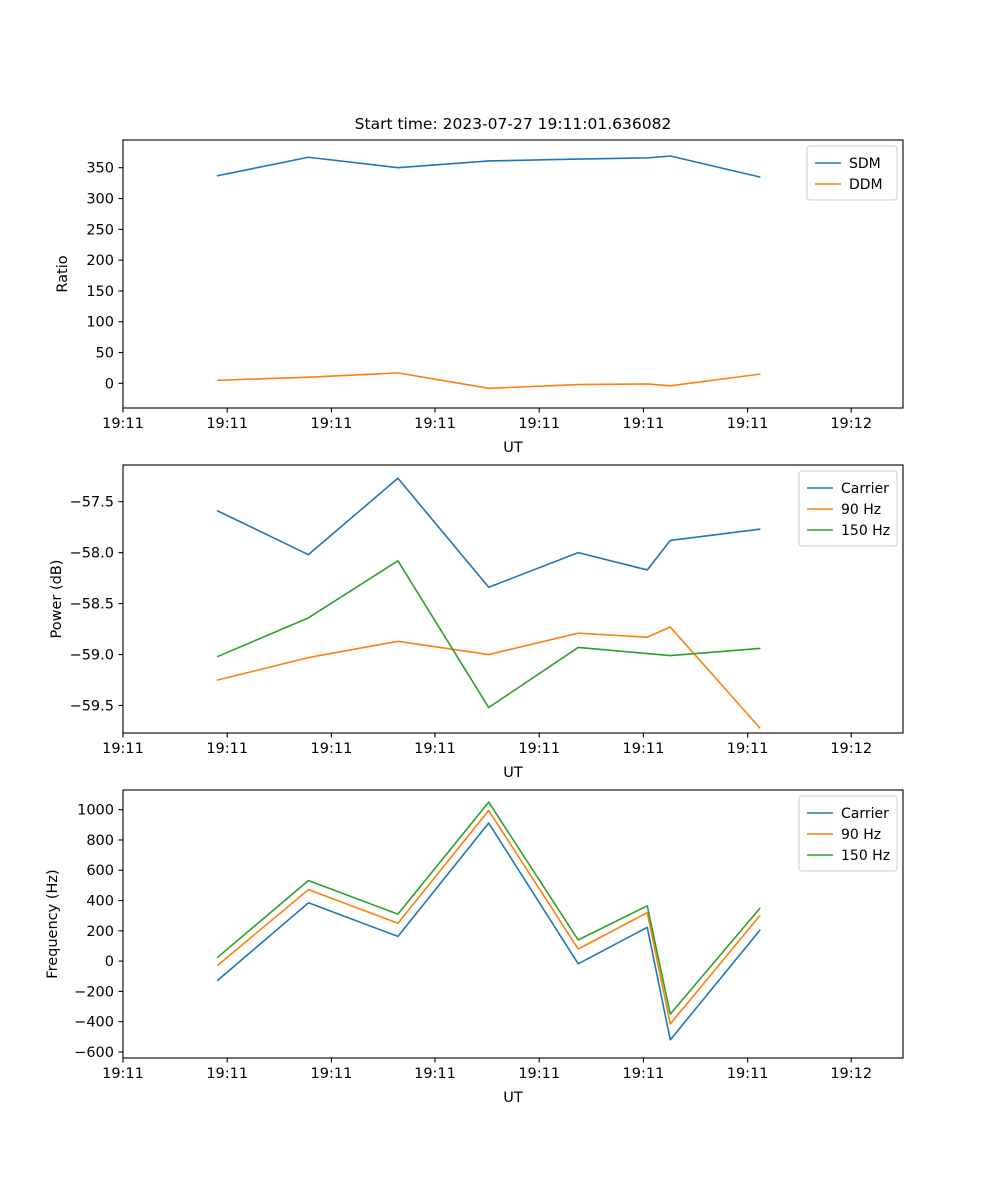  What do you see at coordinates (100, 169) in the screenshot?
I see `panel-ratio-yticklabel: 350` at bounding box center [100, 169].